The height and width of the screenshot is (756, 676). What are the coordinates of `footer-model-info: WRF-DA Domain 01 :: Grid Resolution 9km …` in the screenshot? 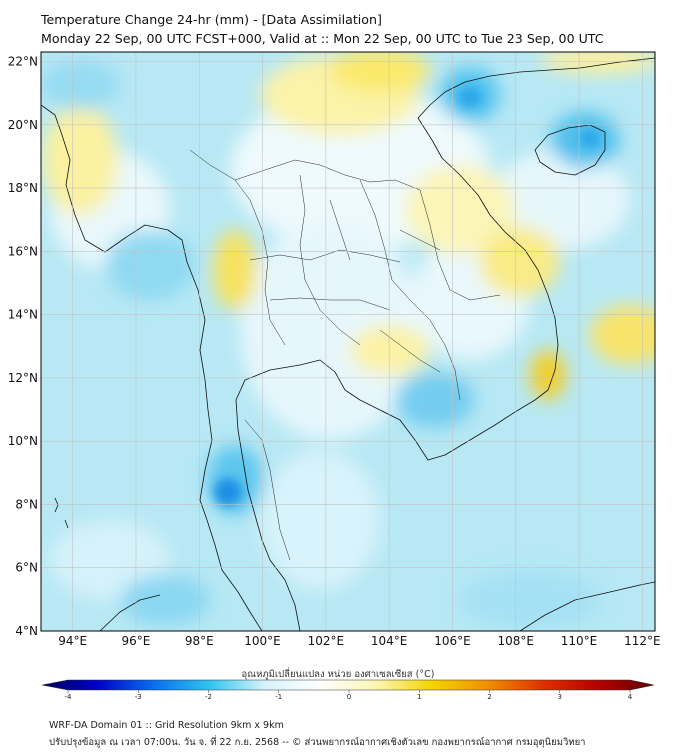 It's located at (166, 725).